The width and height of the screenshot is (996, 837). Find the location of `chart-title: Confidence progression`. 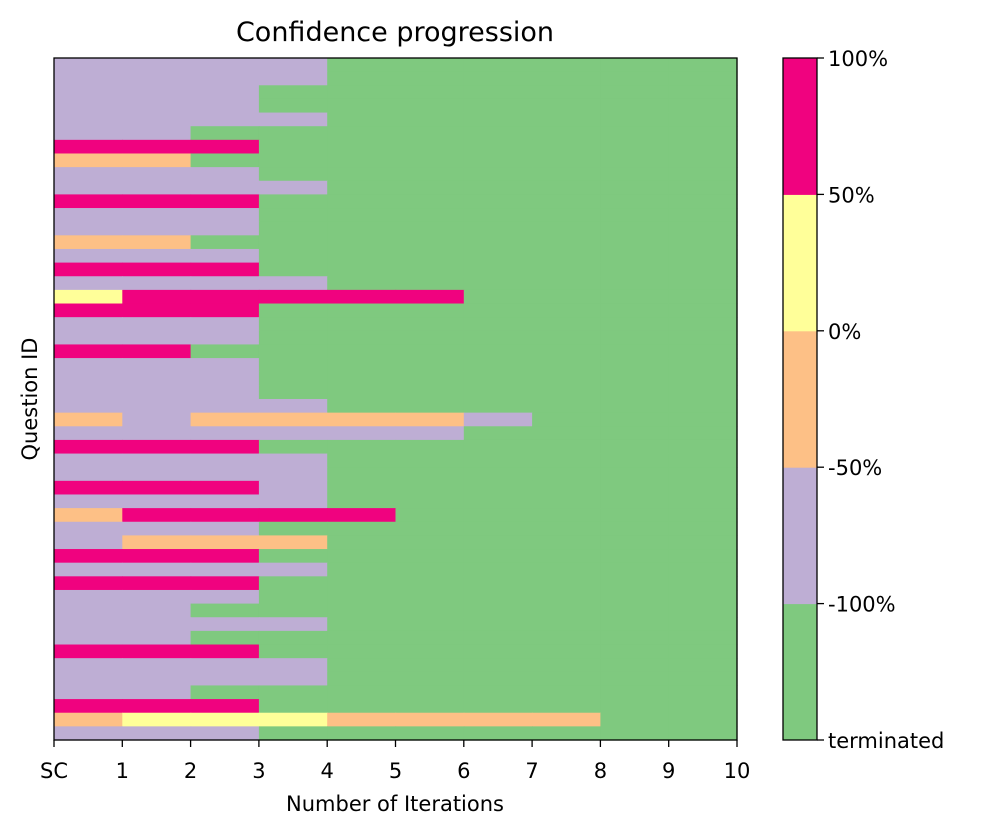

chart-title: Confidence progression is located at coordinates (395, 32).